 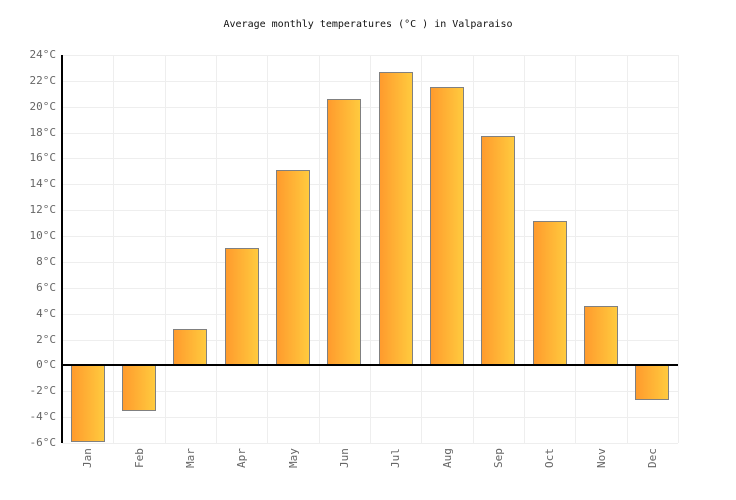 I want to click on bar-jan, so click(x=87, y=403).